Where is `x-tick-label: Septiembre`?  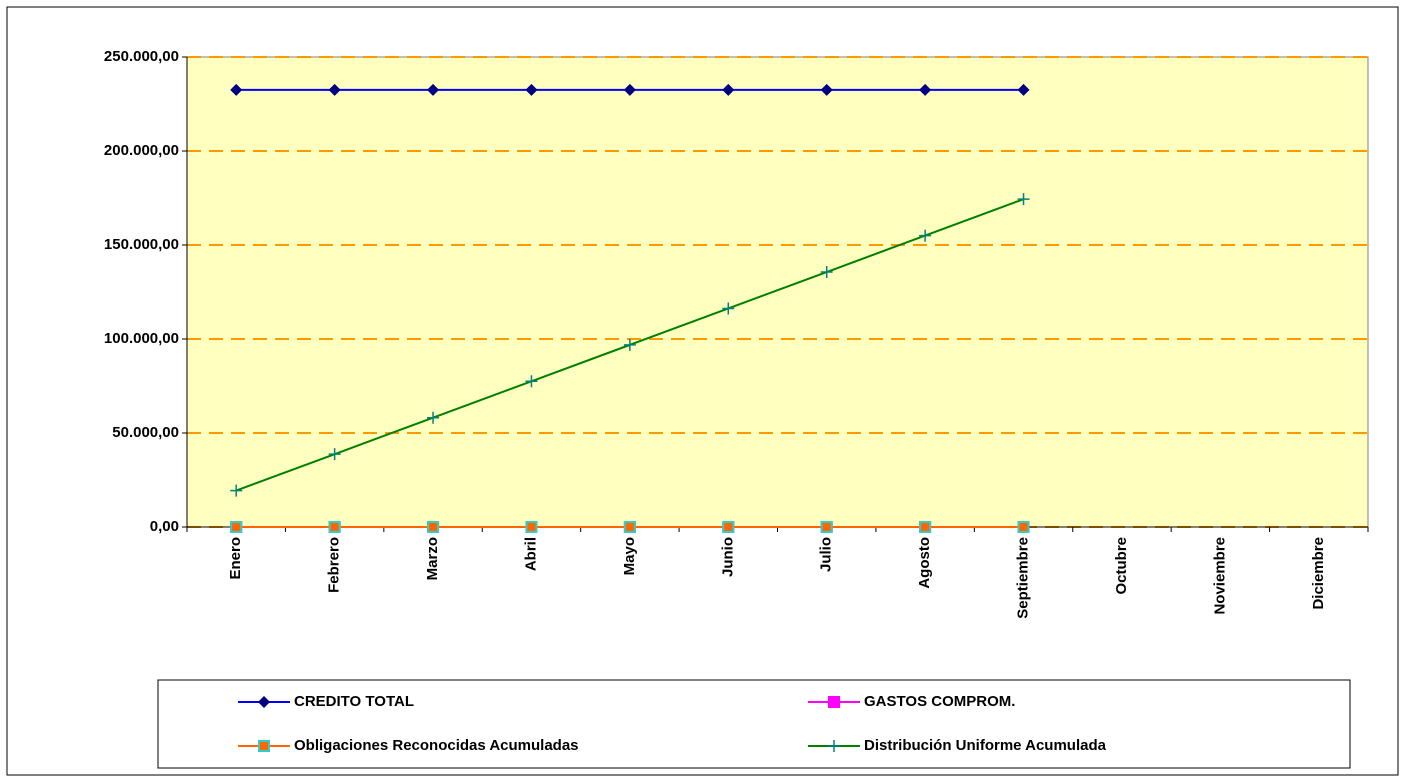
x-tick-label: Septiembre is located at coordinates (1023, 578).